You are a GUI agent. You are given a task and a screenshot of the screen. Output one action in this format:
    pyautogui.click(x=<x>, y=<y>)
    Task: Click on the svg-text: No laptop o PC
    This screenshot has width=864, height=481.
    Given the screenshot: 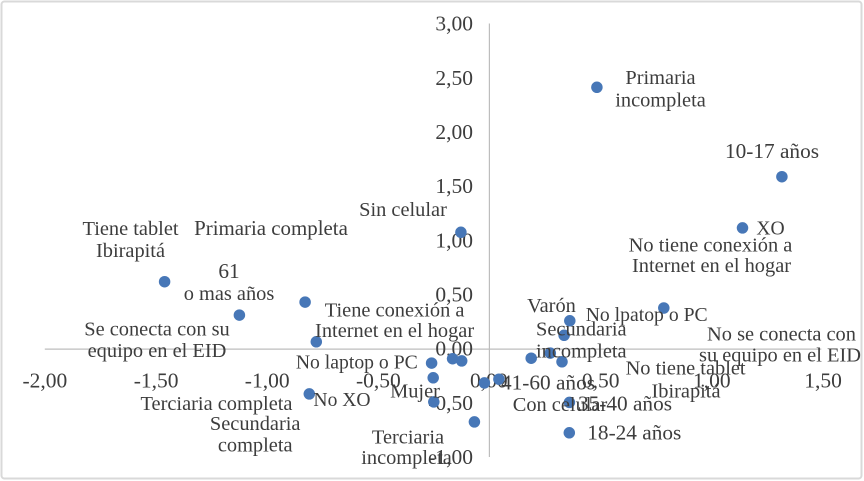 What is the action you would take?
    pyautogui.click(x=357, y=363)
    